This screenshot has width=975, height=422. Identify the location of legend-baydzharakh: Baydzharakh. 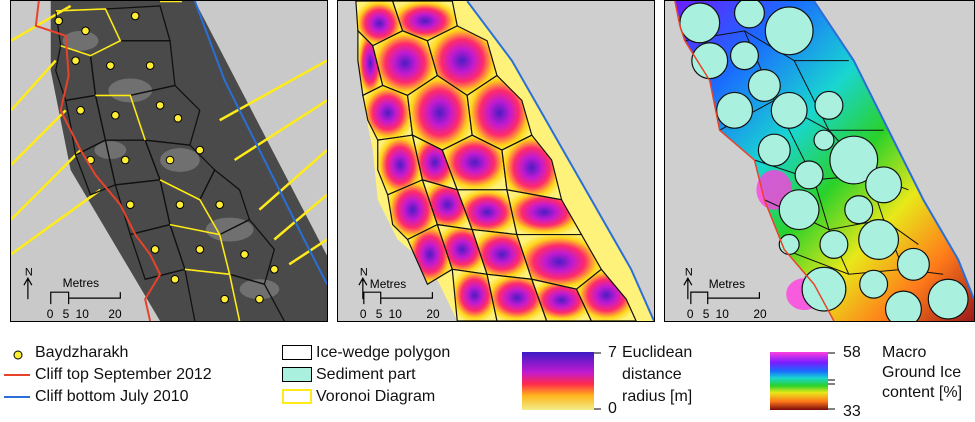
(82, 352).